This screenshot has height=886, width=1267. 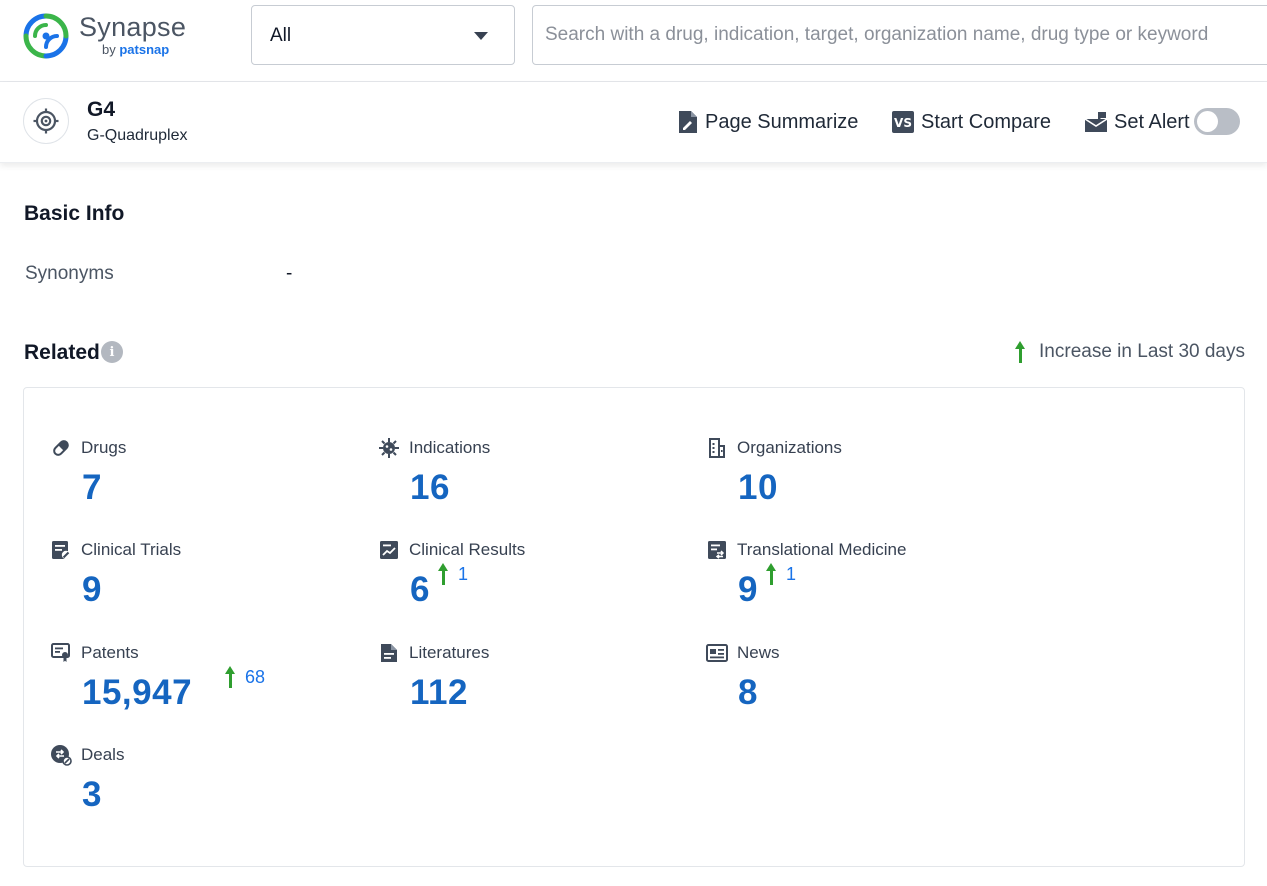 What do you see at coordinates (688, 122) in the screenshot?
I see `summarize-doc-icon` at bounding box center [688, 122].